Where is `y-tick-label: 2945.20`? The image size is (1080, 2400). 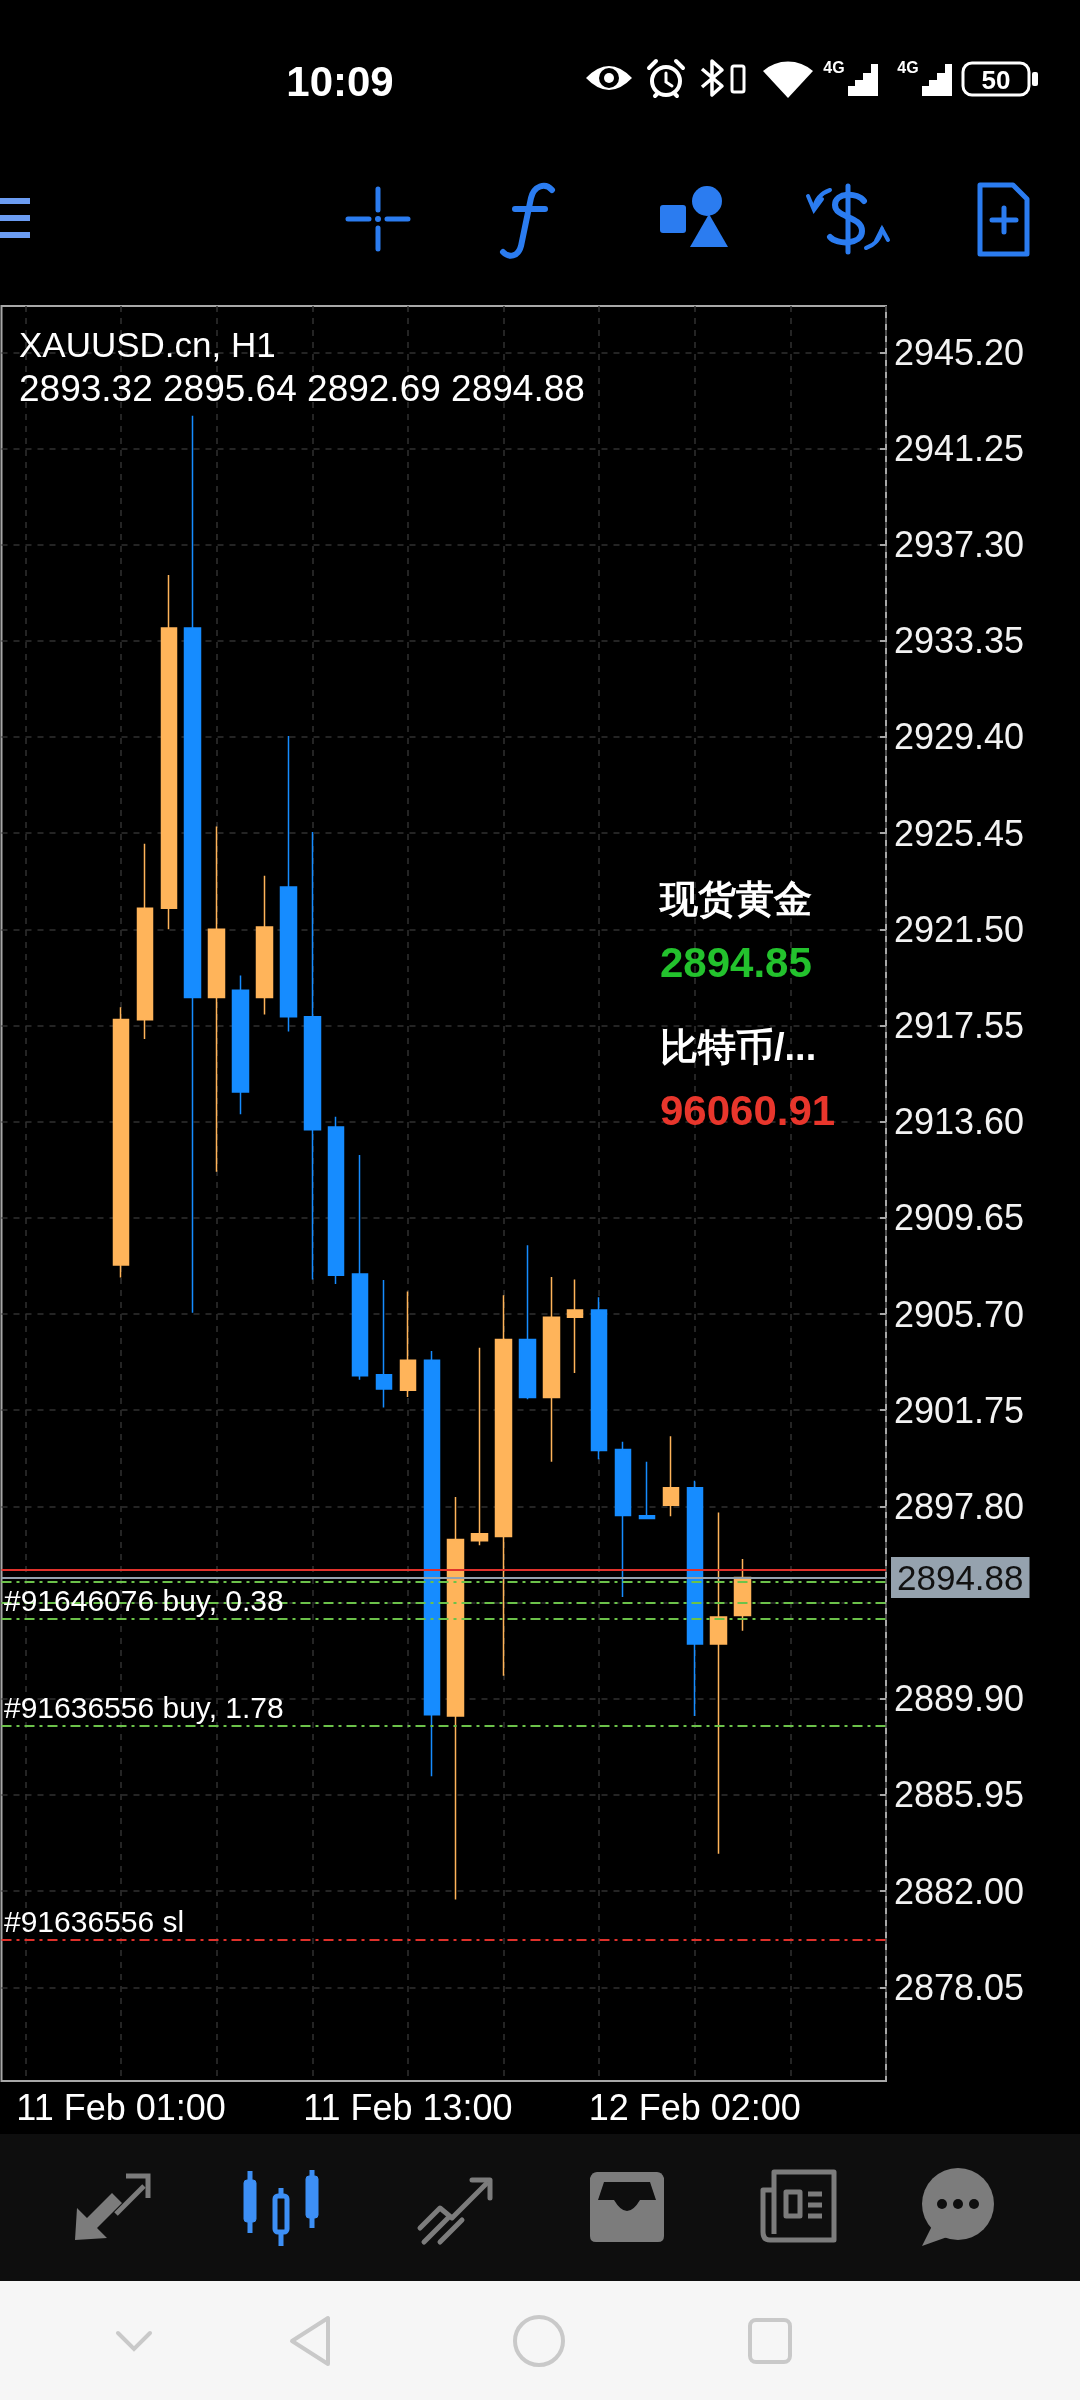
y-tick-label: 2945.20 is located at coordinates (959, 352).